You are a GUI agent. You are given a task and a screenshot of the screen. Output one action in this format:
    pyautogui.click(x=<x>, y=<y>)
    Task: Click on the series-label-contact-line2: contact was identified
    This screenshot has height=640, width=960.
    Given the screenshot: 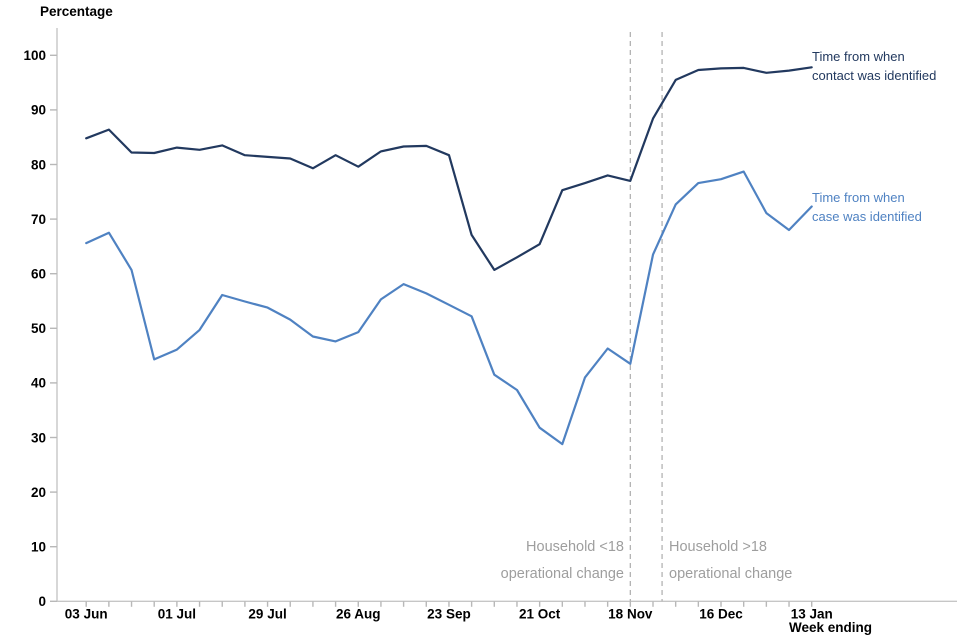 What is the action you would take?
    pyautogui.click(x=874, y=75)
    